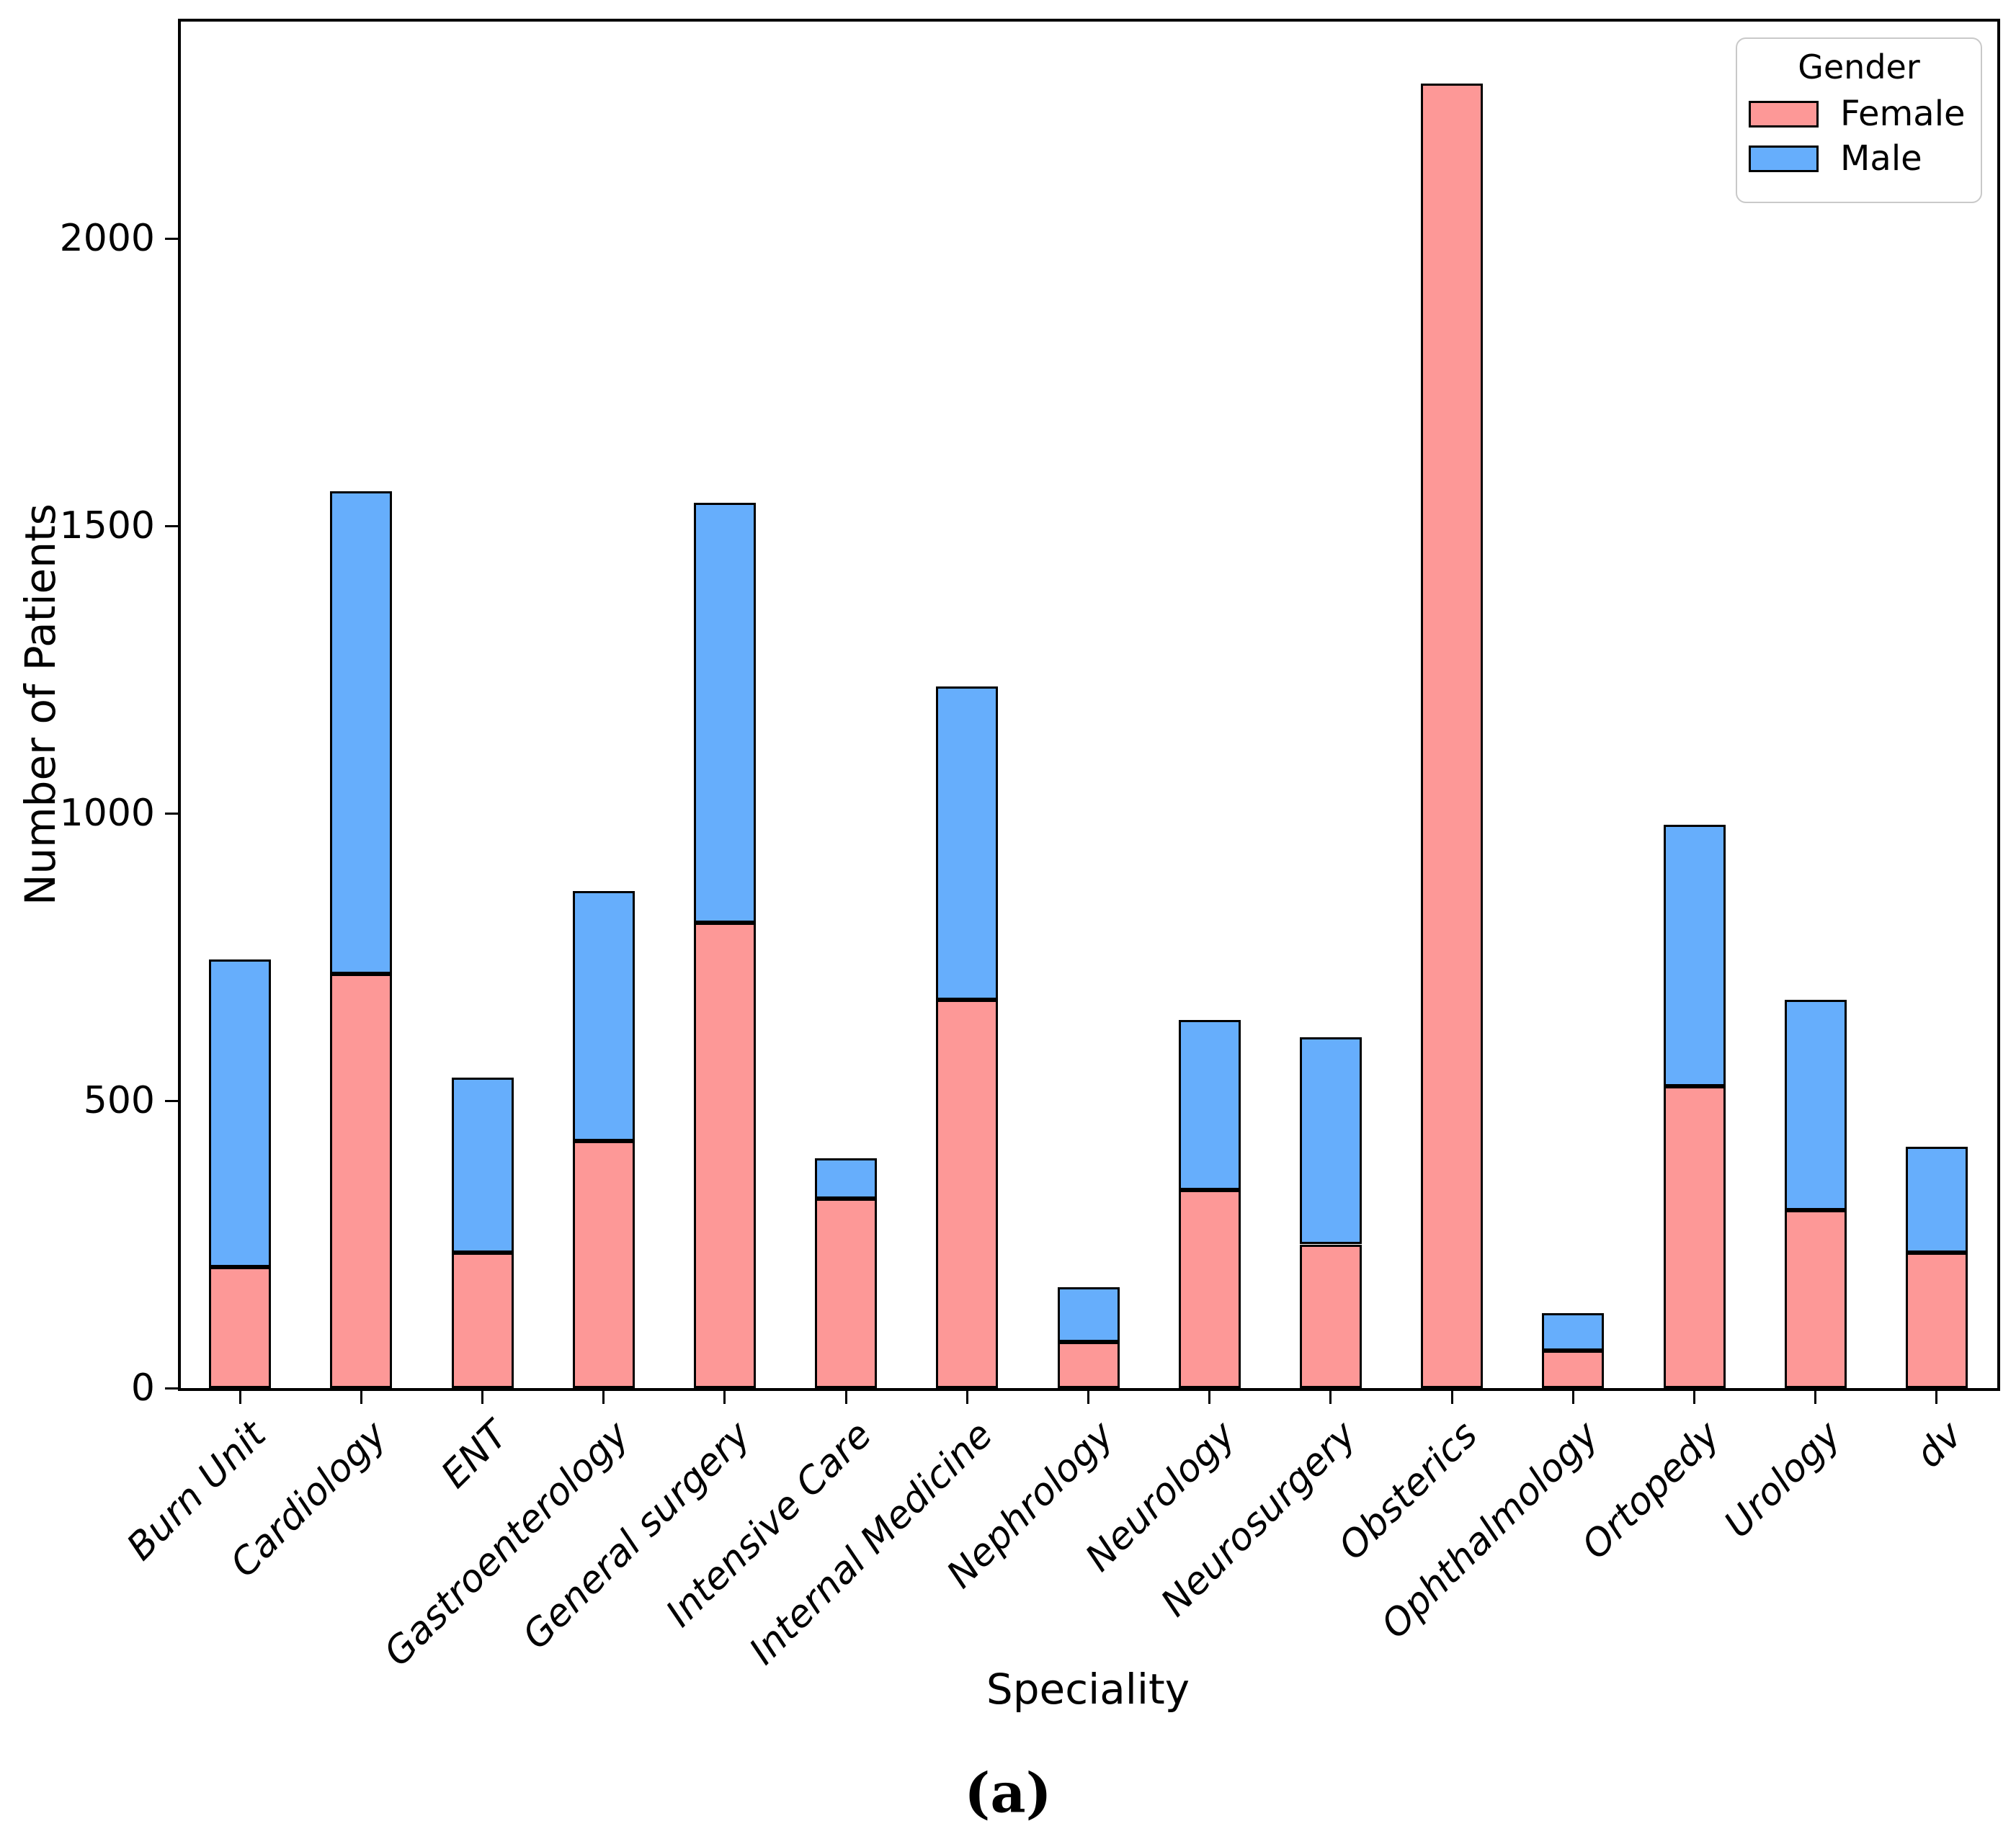 This screenshot has height=1839, width=2016. What do you see at coordinates (1939, 1445) in the screenshot?
I see `x-tick-label: dv` at bounding box center [1939, 1445].